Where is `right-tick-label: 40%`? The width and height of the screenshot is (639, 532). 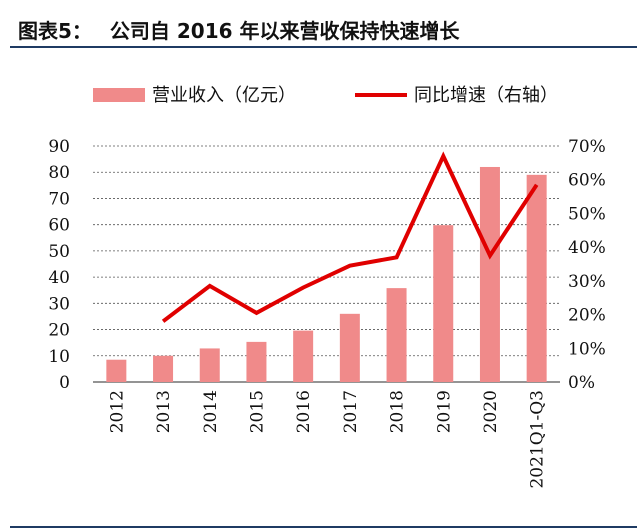
right-tick-label: 40% is located at coordinates (587, 248).